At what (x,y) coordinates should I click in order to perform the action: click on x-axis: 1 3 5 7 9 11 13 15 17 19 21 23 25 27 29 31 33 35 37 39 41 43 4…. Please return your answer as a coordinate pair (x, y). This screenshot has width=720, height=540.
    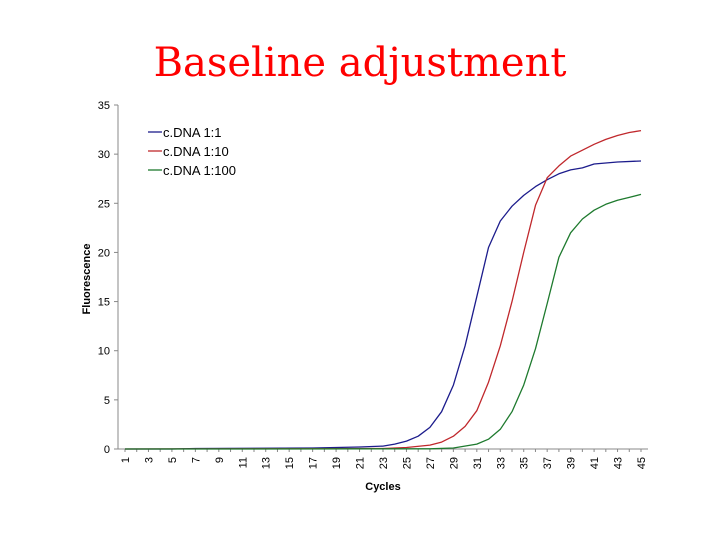
    Looking at the image, I should click on (383, 458).